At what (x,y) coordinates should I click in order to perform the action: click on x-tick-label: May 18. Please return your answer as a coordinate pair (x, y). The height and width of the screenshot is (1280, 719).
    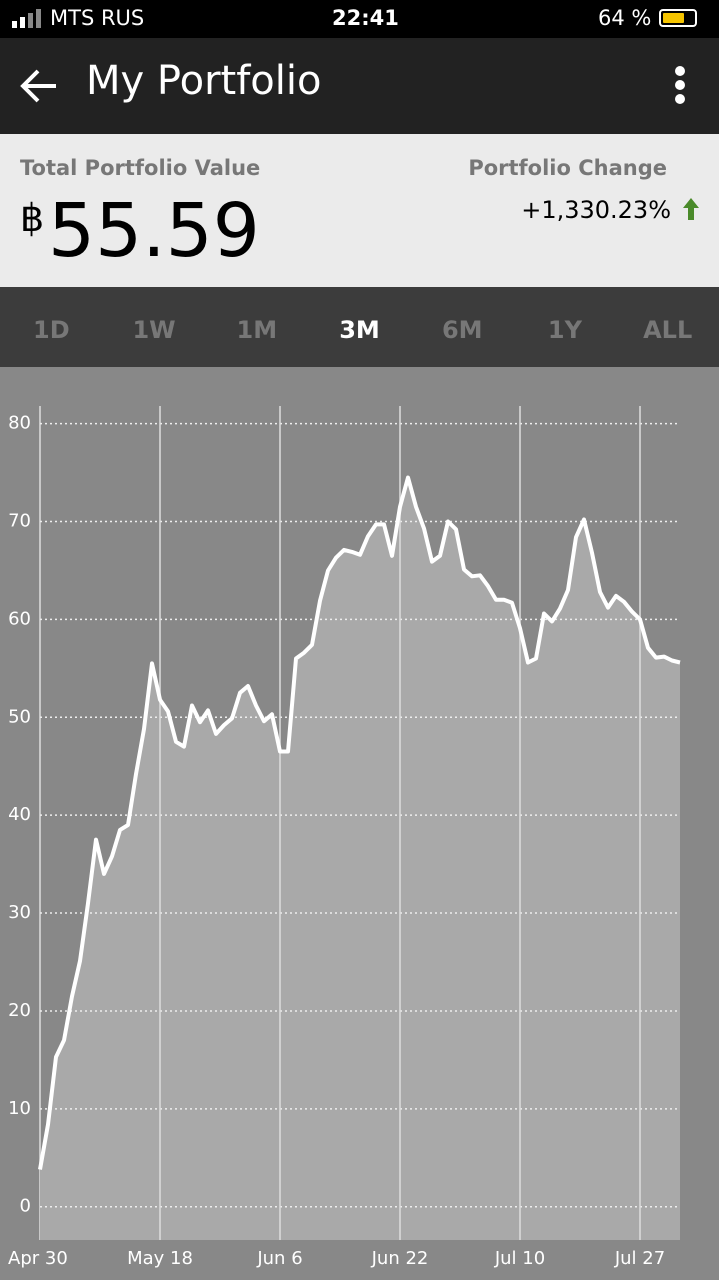
    Looking at the image, I should click on (160, 1258).